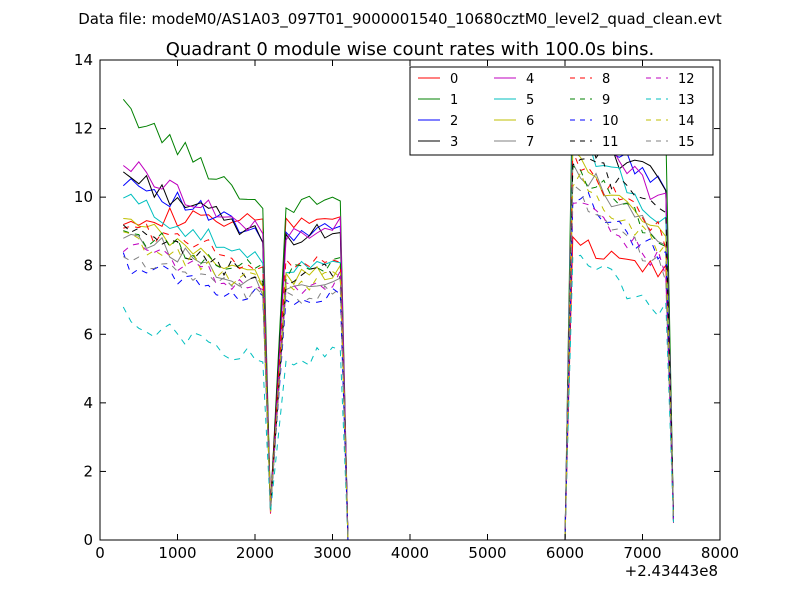 The height and width of the screenshot is (600, 800). Describe the element at coordinates (610, 142) in the screenshot. I see `legend-label-11: 11` at that location.